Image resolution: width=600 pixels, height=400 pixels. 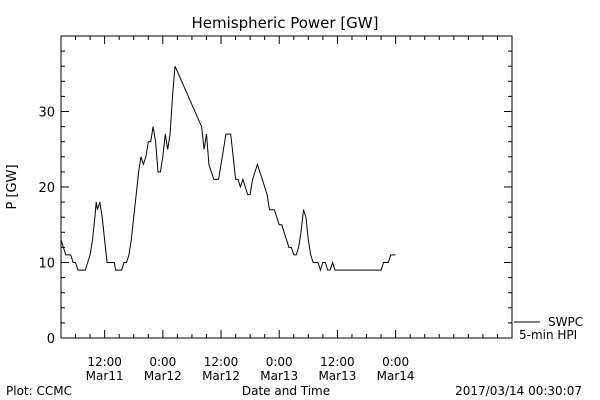 I want to click on legend-label-line2: 5-min HPI, so click(x=548, y=335).